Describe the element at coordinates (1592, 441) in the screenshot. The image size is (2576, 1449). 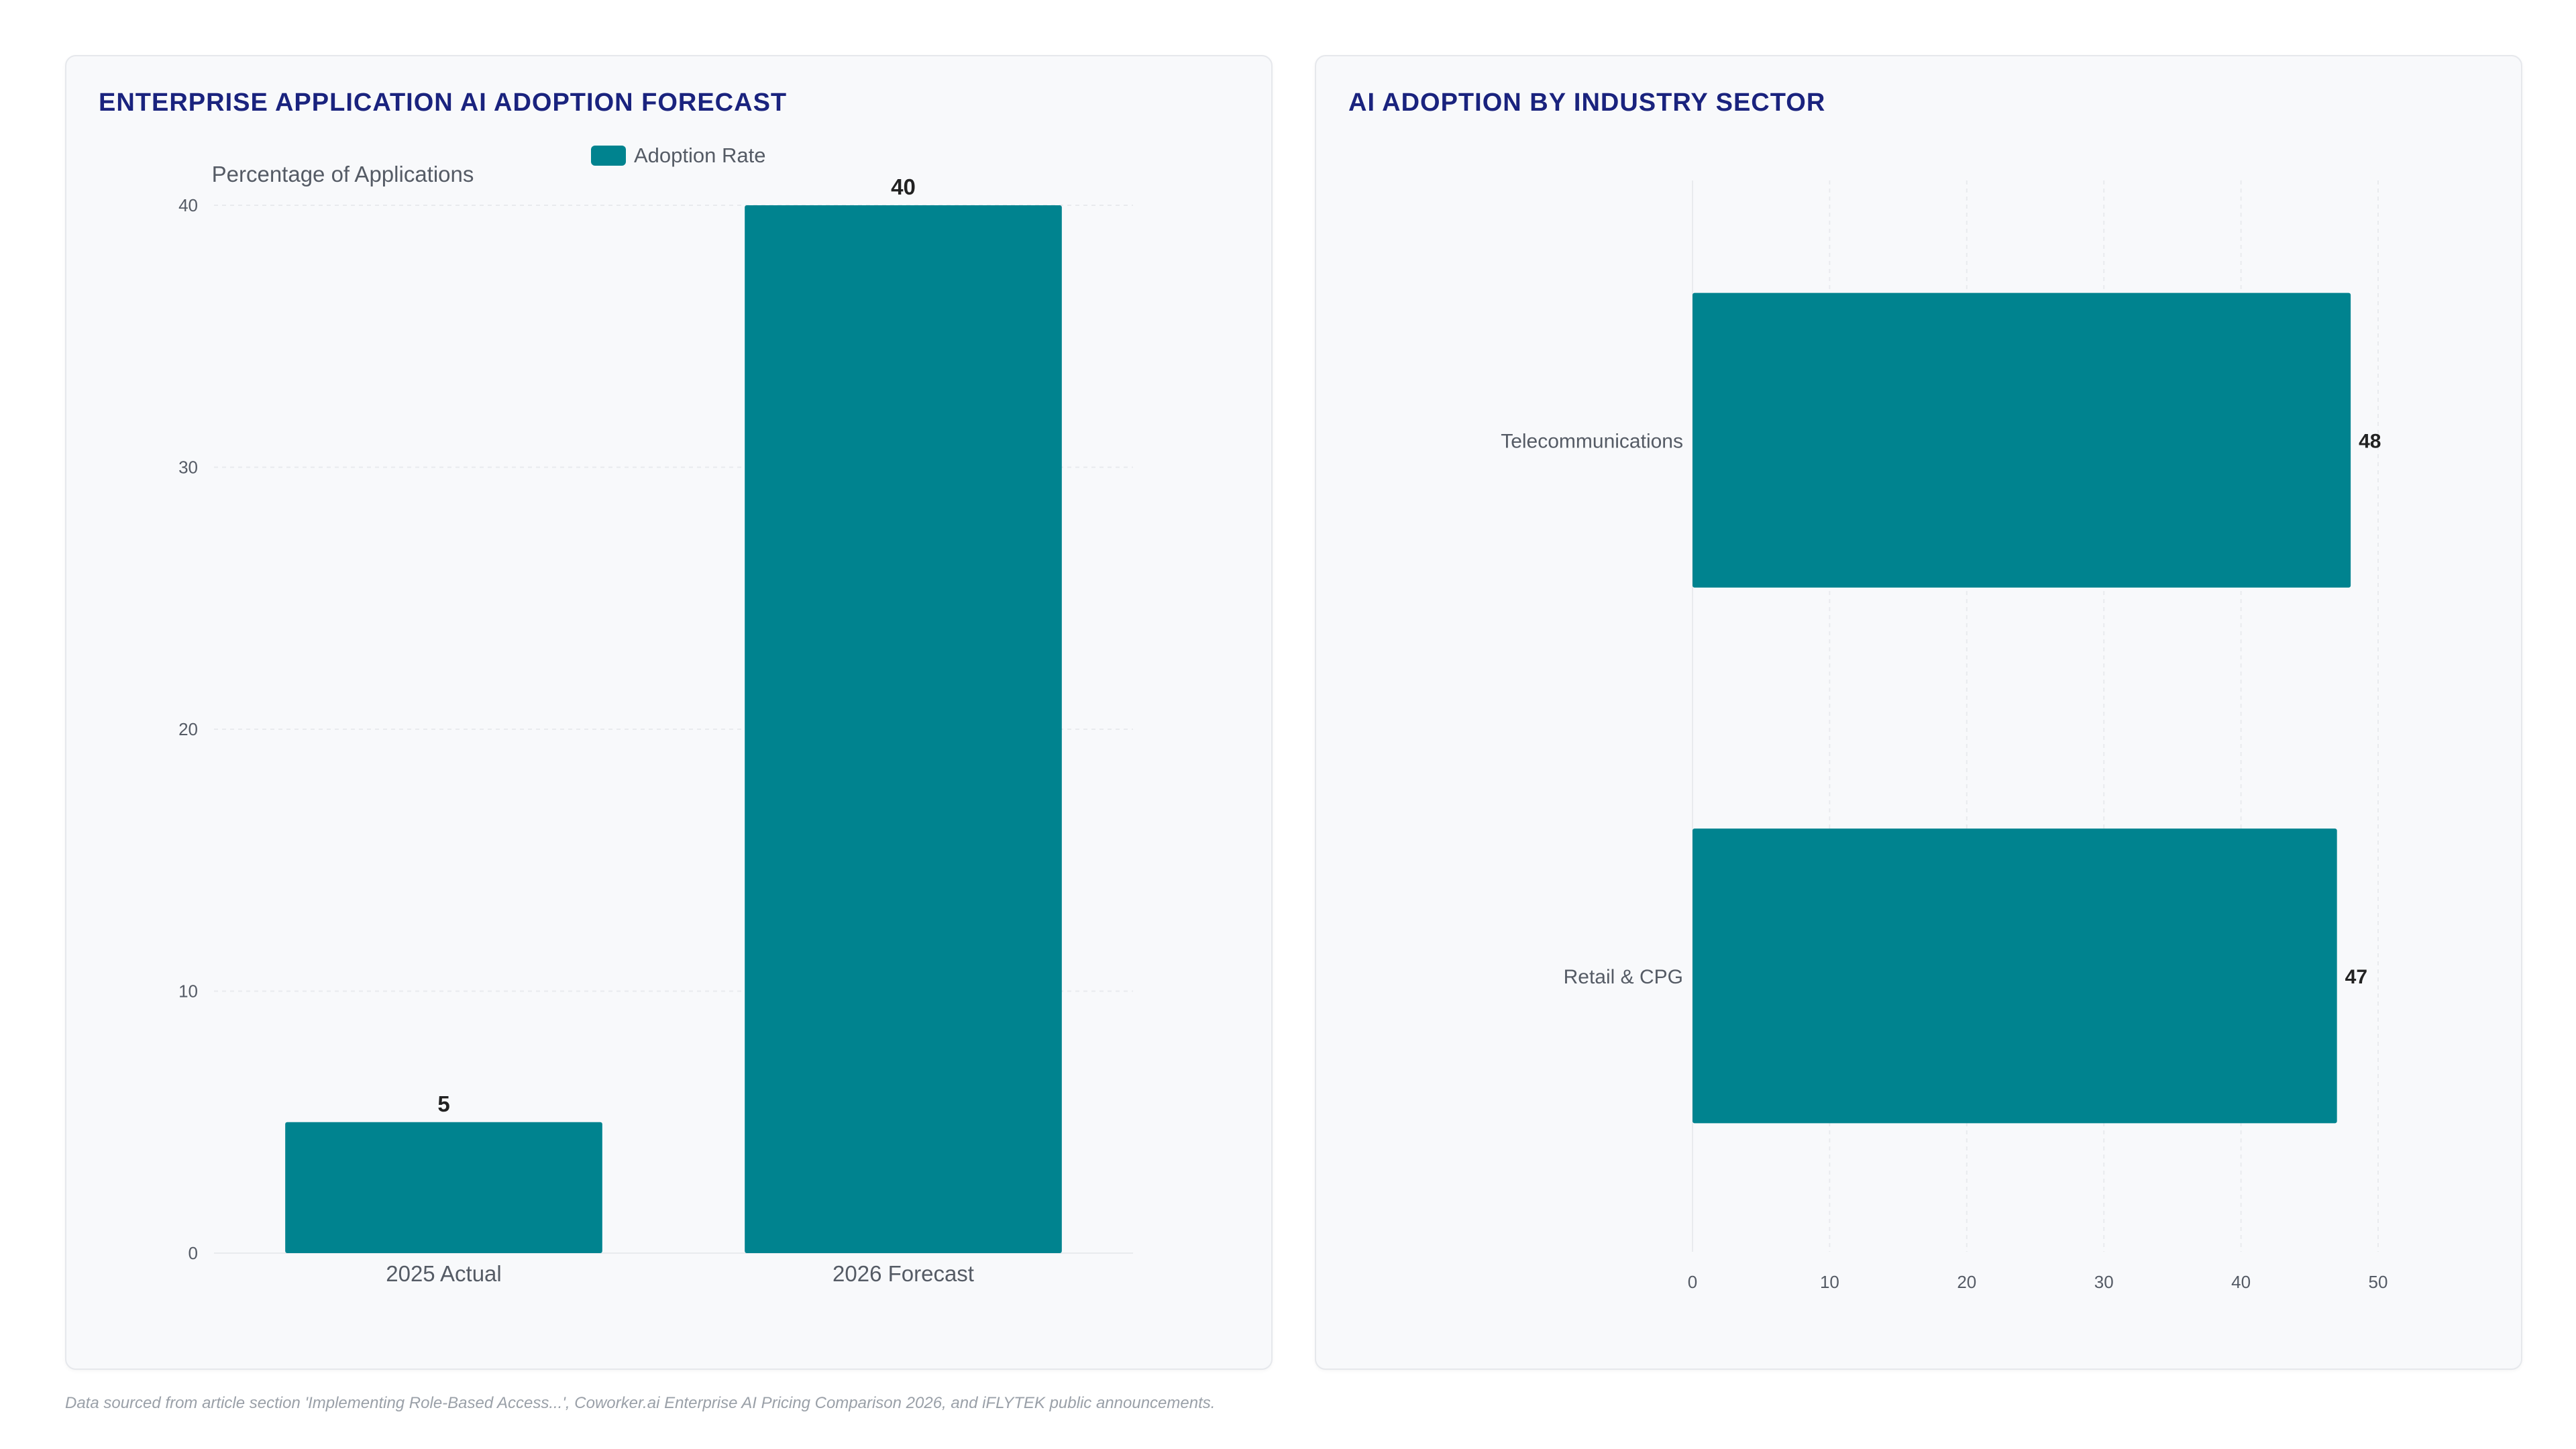
I see `y-category-label: Telecommunications` at that location.